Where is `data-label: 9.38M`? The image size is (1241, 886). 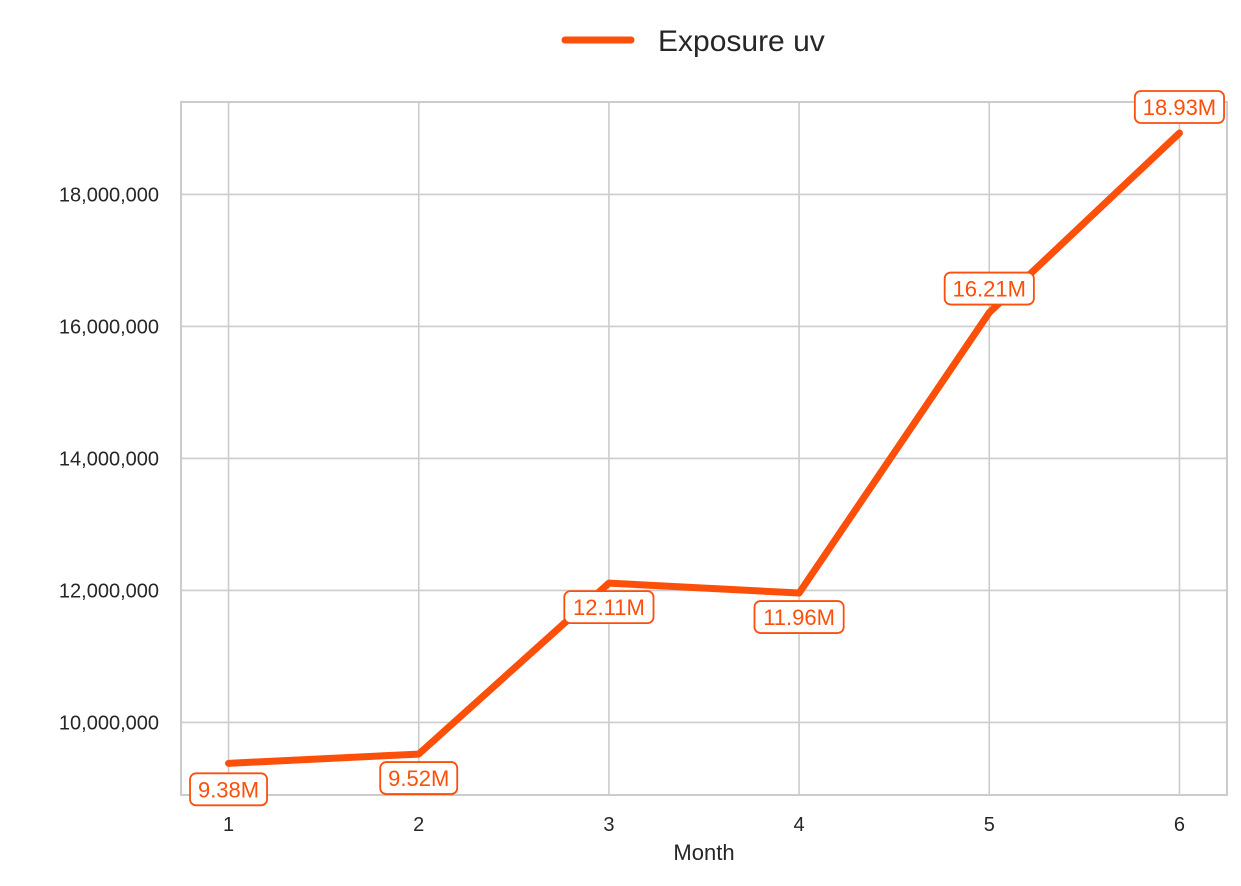
data-label: 9.38M is located at coordinates (228, 789).